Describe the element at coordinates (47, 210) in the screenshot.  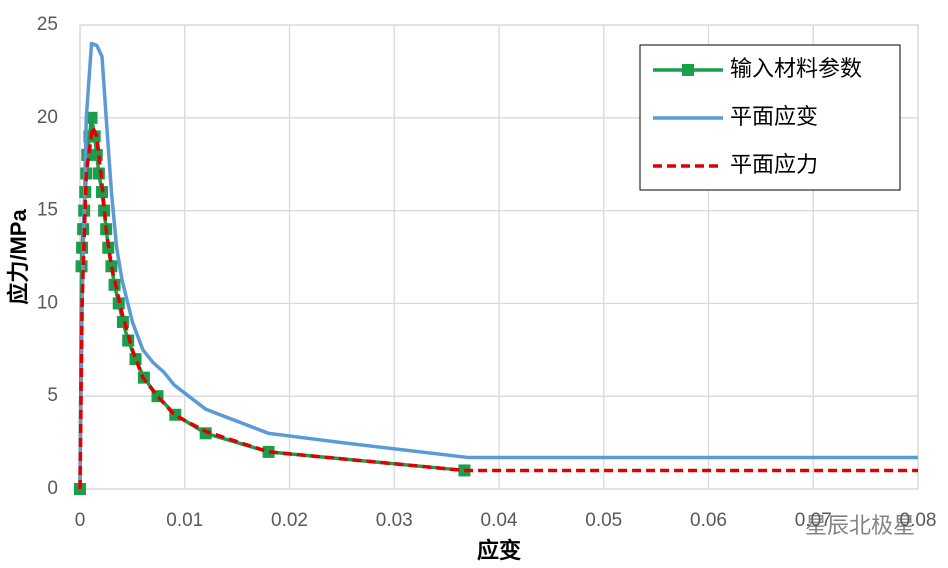
I see `y-tick-label: 15` at that location.